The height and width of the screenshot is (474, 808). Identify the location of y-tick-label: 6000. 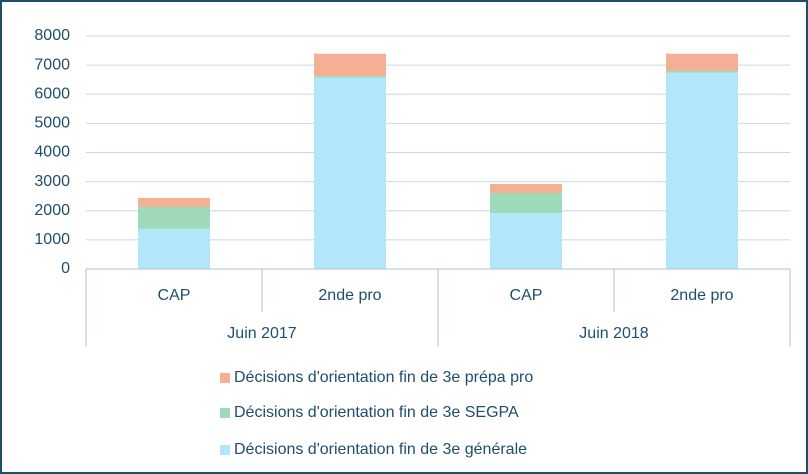
(52, 93).